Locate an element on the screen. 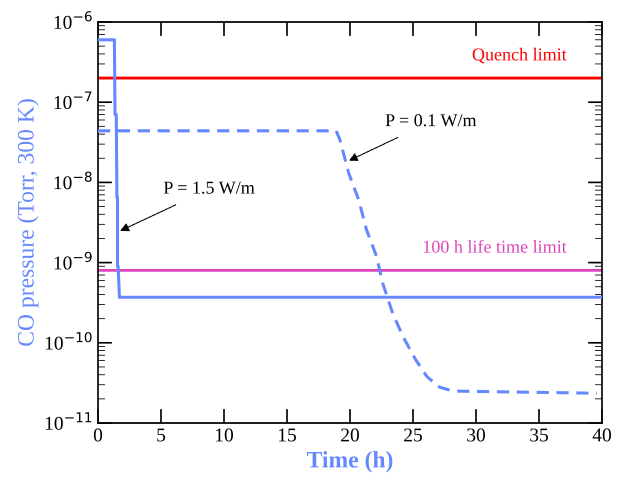 This screenshot has width=618, height=487. ref-line-label: 100 h life time limit is located at coordinates (495, 246).